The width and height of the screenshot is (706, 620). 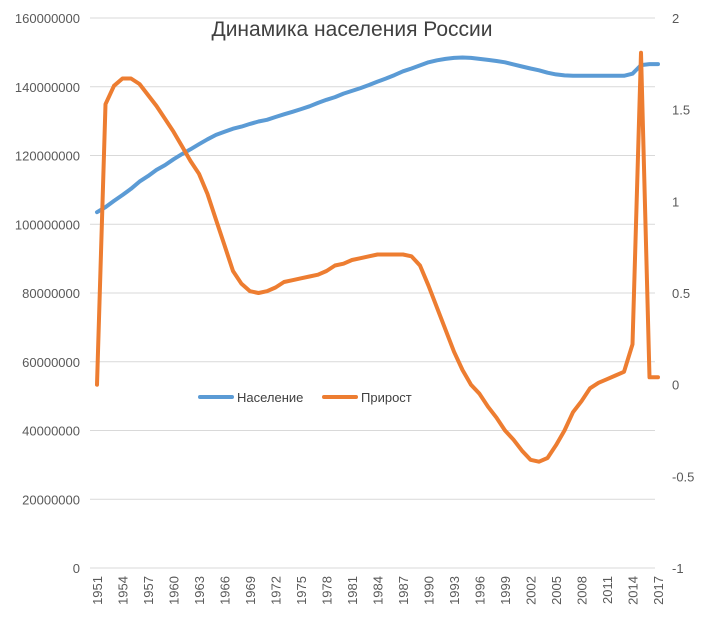 I want to click on right-tick-label: 0, so click(x=675, y=385).